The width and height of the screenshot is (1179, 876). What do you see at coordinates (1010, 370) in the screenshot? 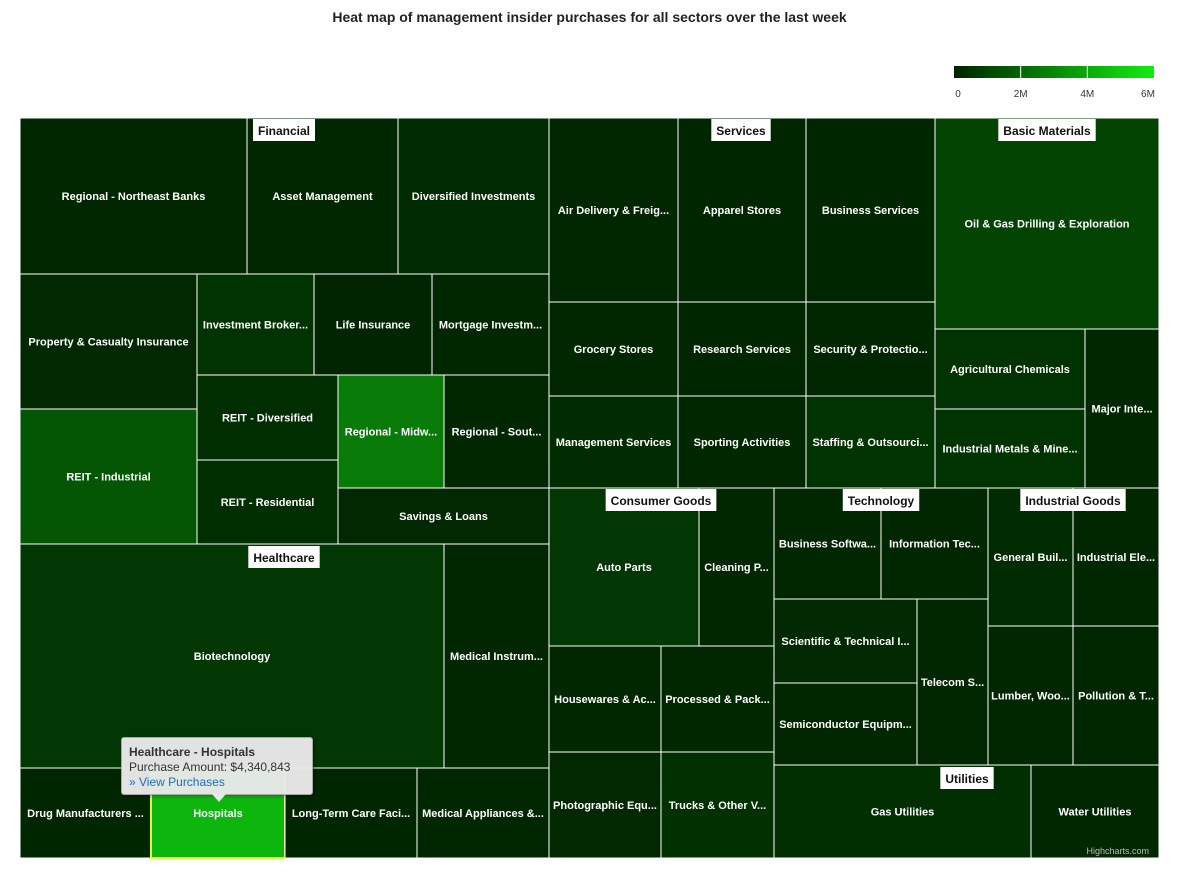
I see `cell-label-agricultural-chemicals: Agricultural Chemicals` at bounding box center [1010, 370].